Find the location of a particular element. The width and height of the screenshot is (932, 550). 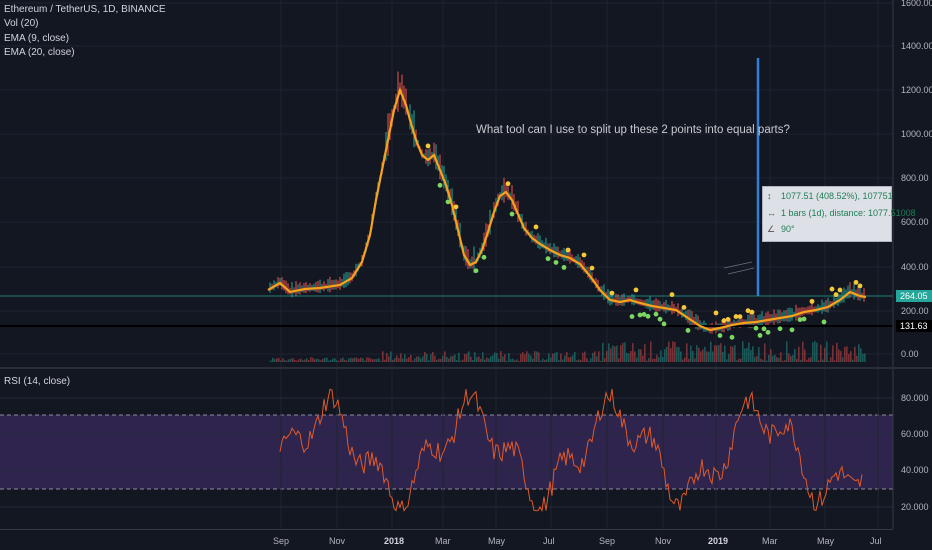

last-price-tag: 264.05 is located at coordinates (914, 296).